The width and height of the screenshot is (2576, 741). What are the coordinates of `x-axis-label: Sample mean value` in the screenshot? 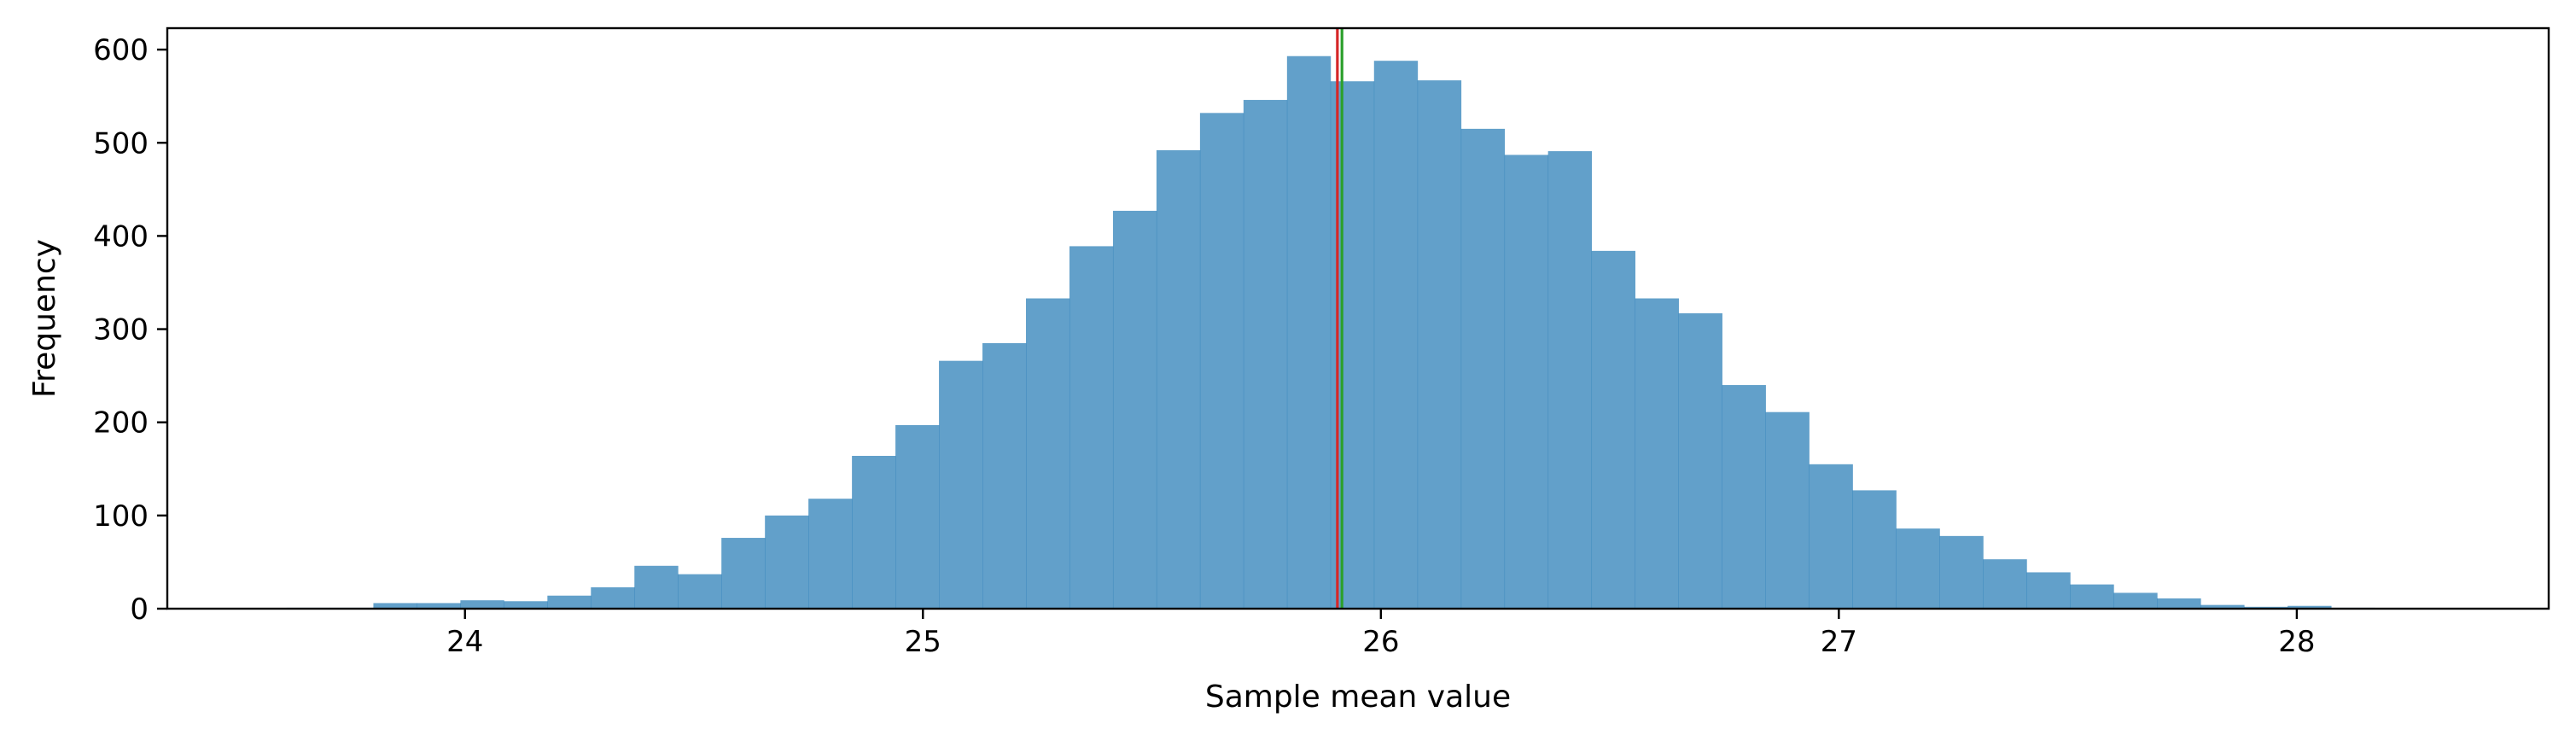 It's located at (1358, 697).